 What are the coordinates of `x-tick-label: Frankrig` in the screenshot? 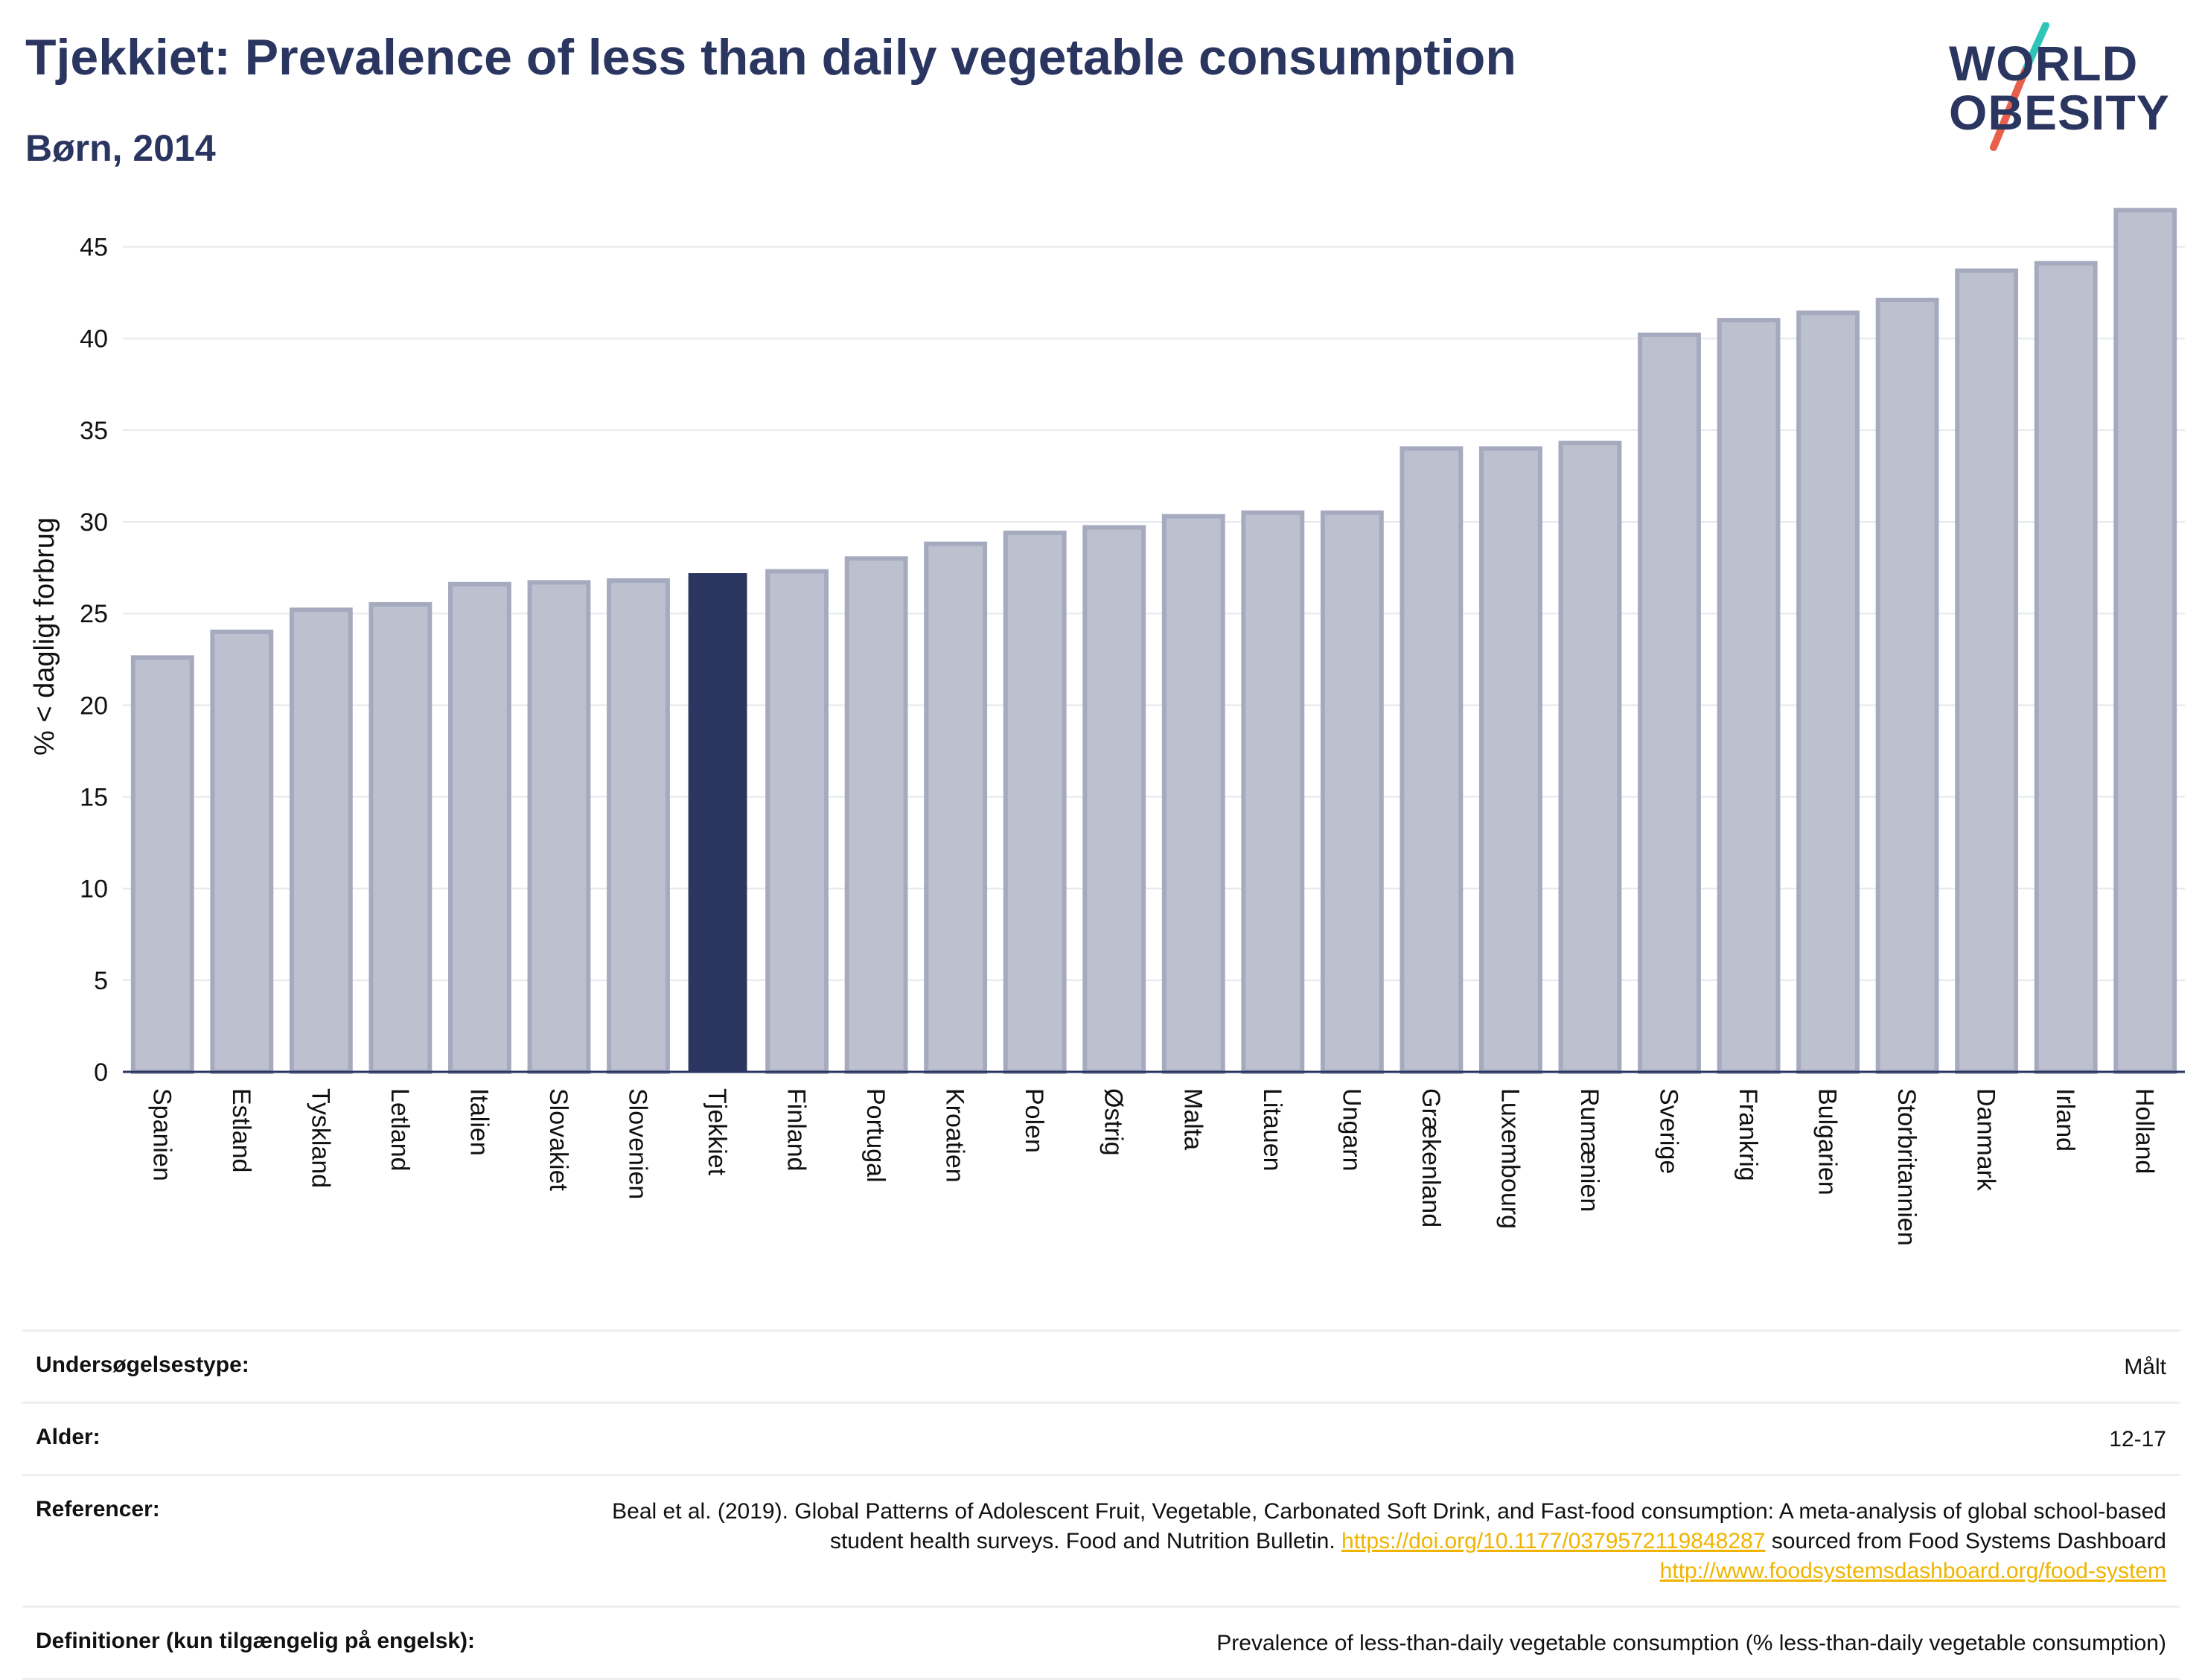 It's located at (1748, 1134).